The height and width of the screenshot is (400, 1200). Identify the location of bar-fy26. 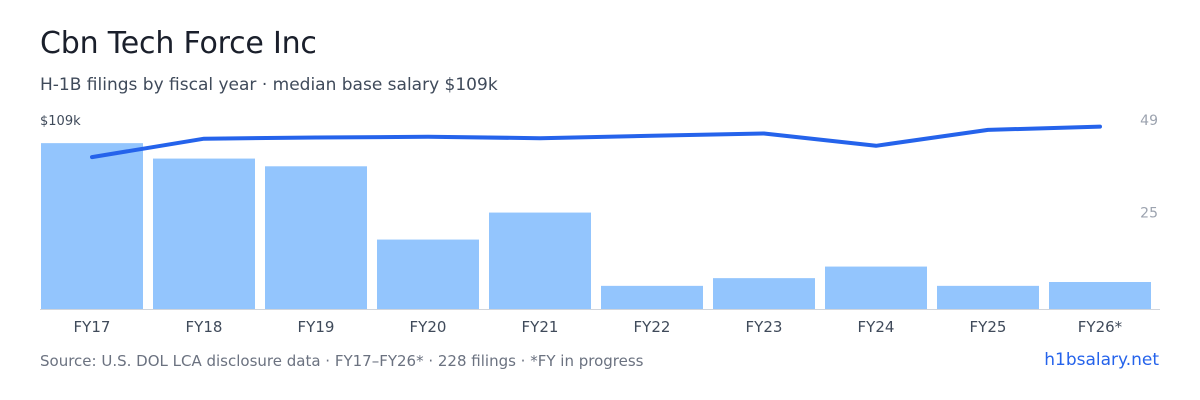
(1100, 295).